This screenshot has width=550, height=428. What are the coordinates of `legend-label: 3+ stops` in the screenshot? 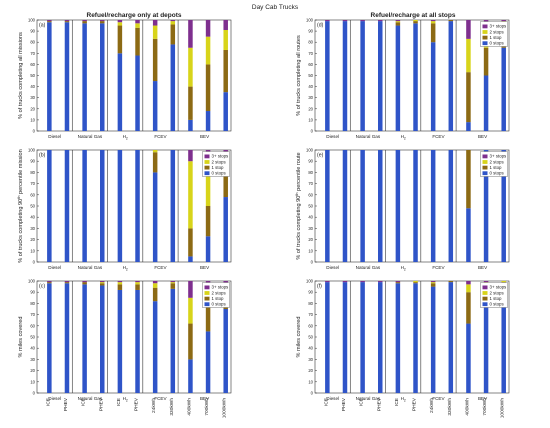 It's located at (499, 287).